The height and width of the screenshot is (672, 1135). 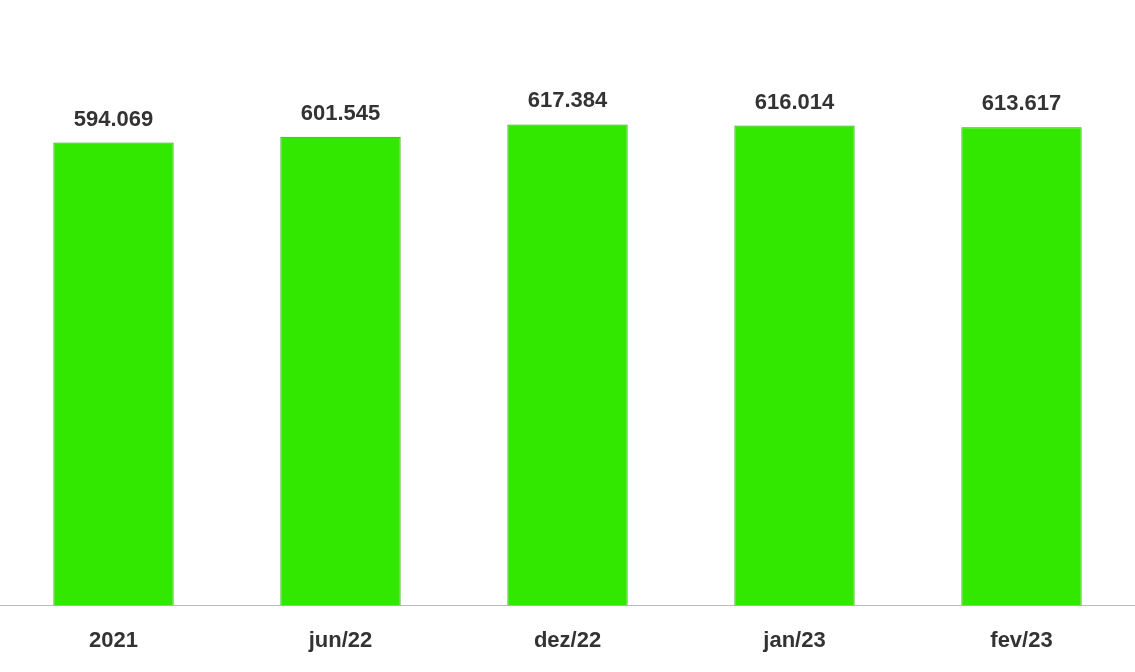 I want to click on data-label: 594.069, so click(x=113, y=118).